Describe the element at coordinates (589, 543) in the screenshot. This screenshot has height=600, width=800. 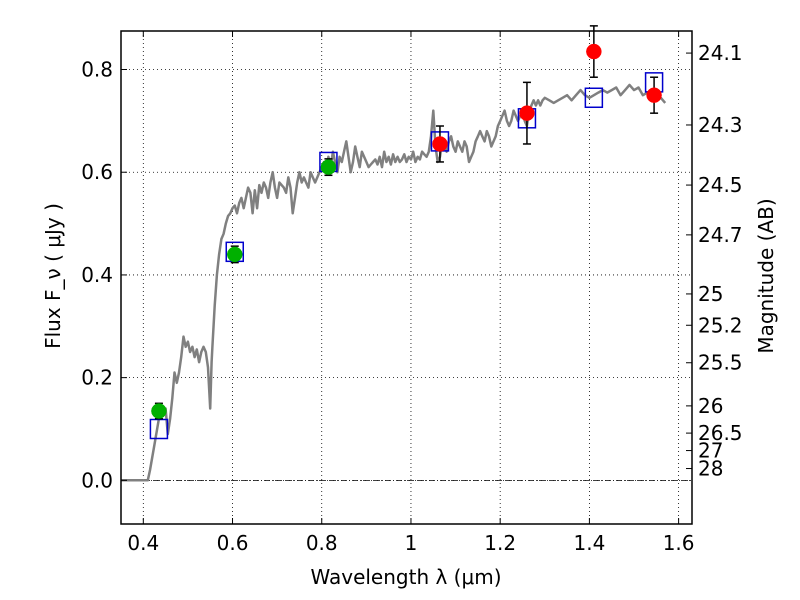
I see `x-tick-label: 1.4` at that location.